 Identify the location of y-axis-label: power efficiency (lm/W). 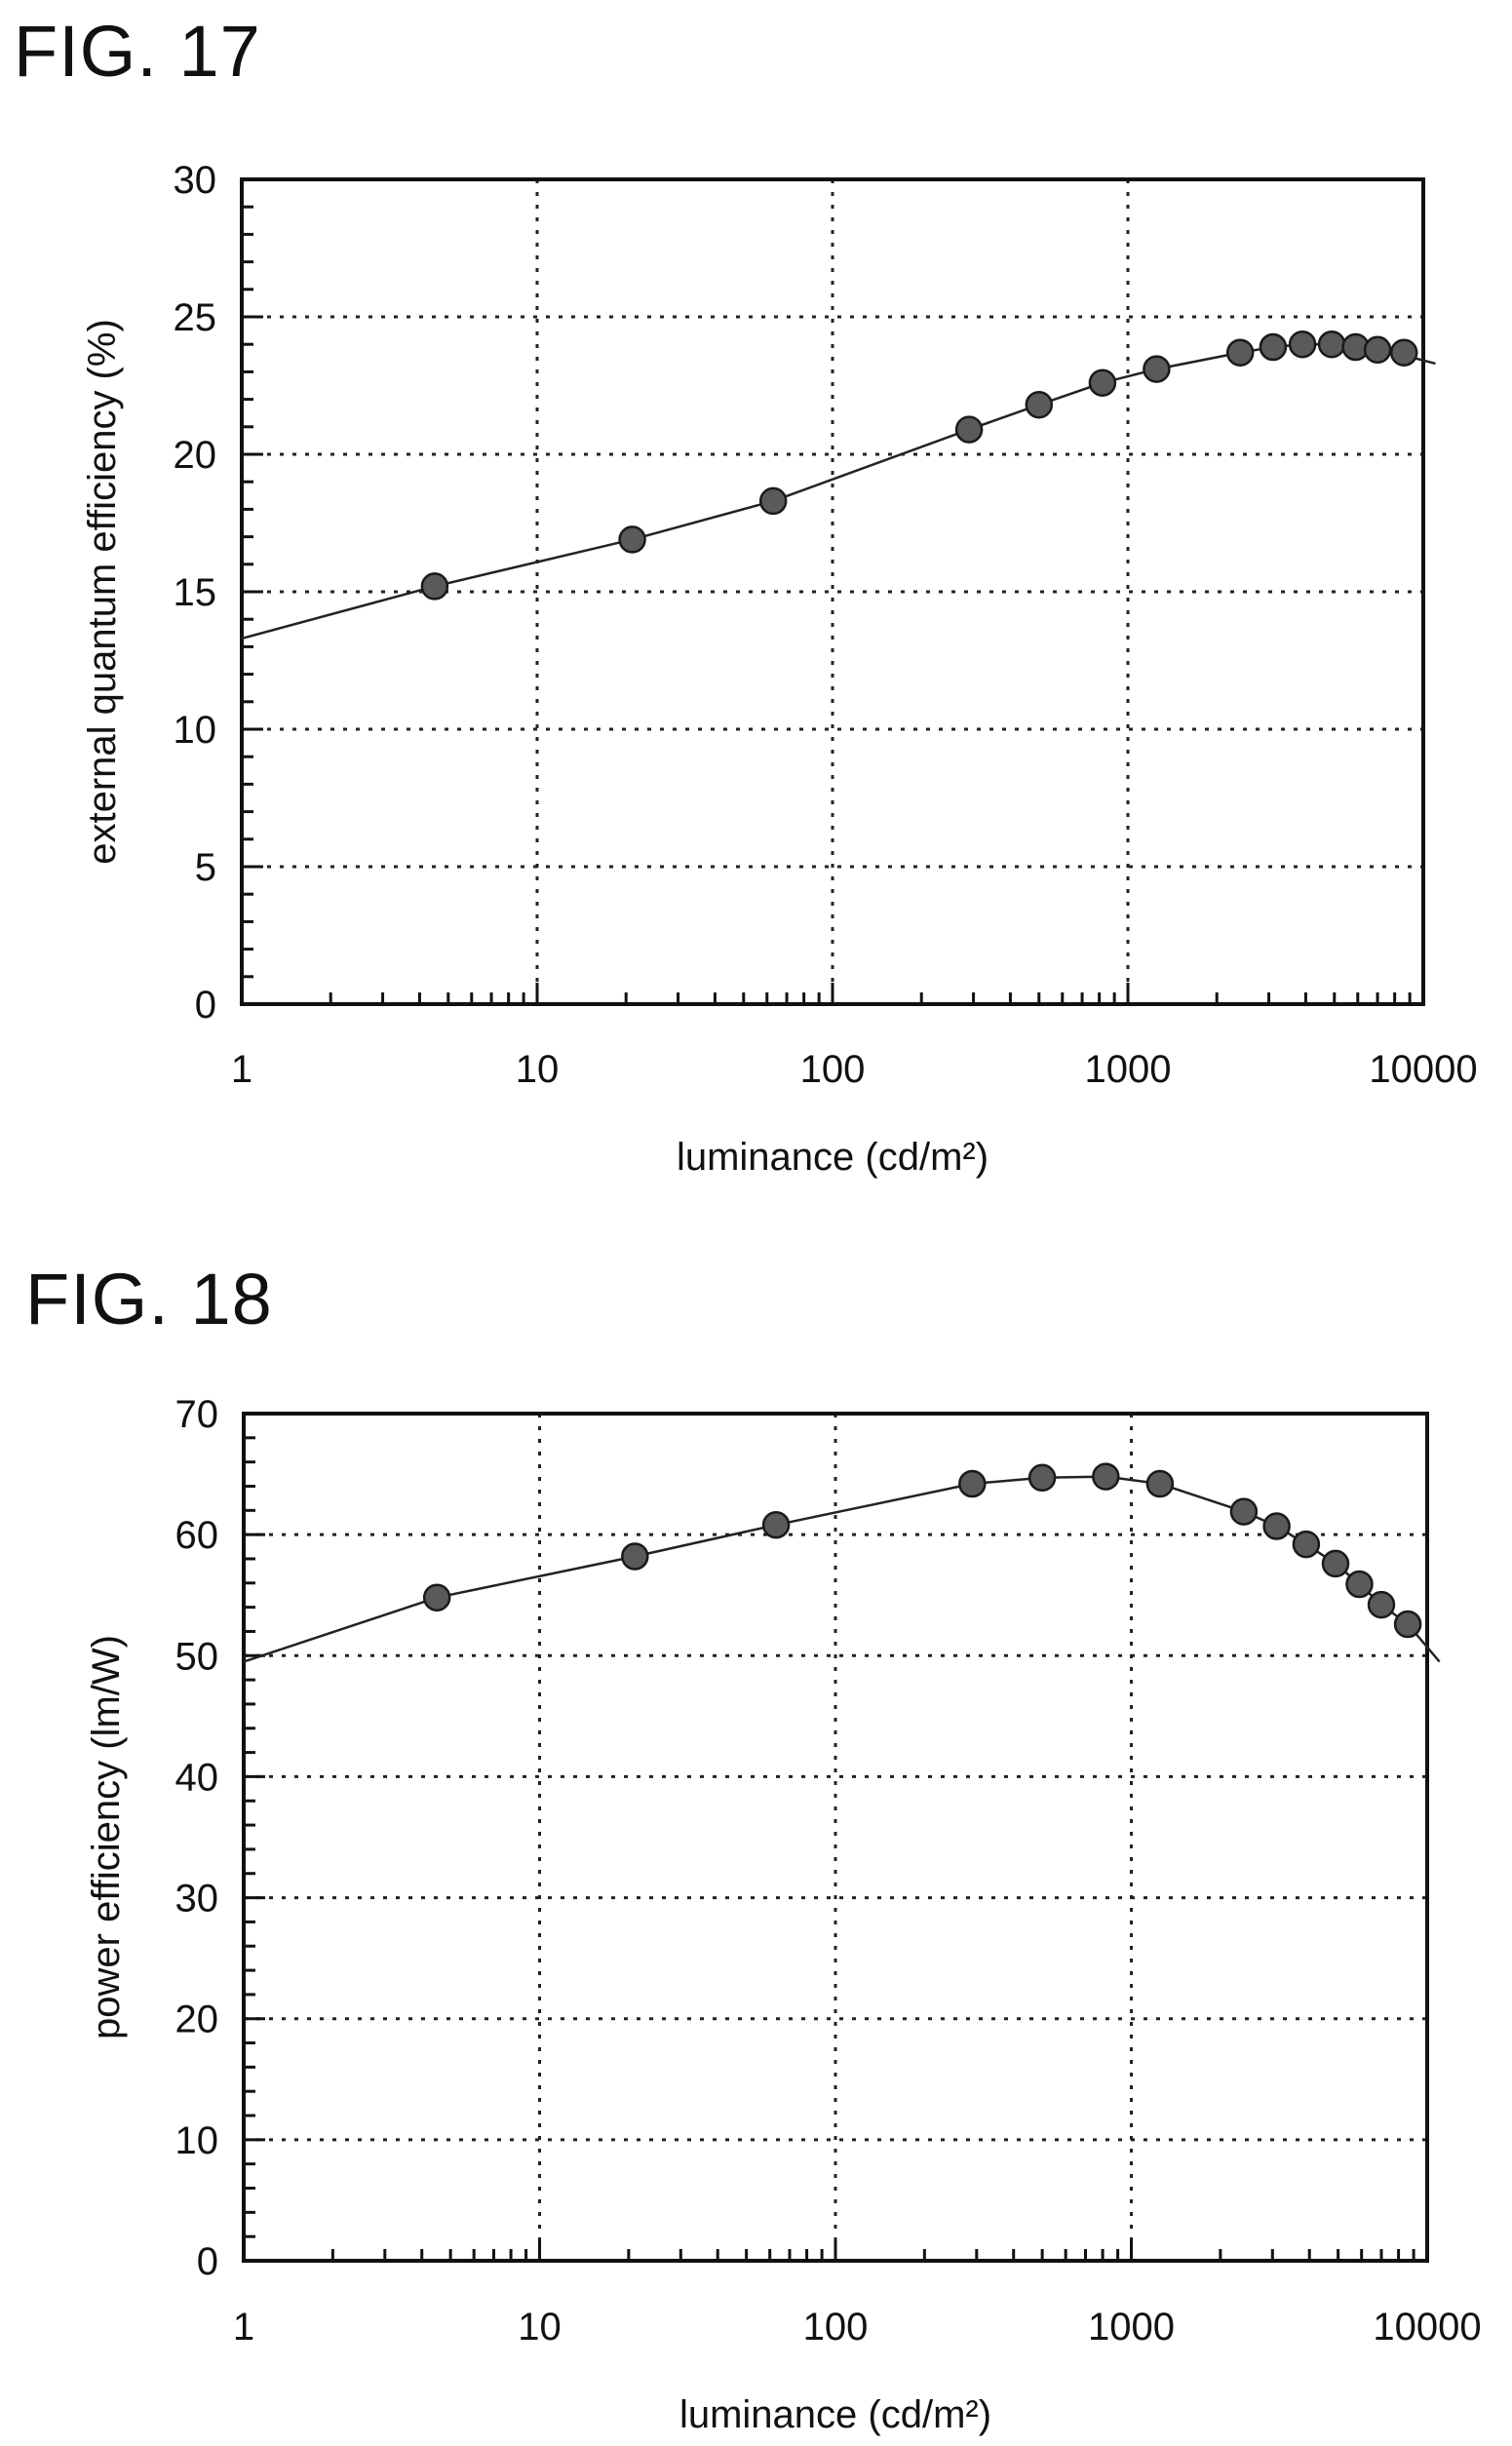
(106, 1837).